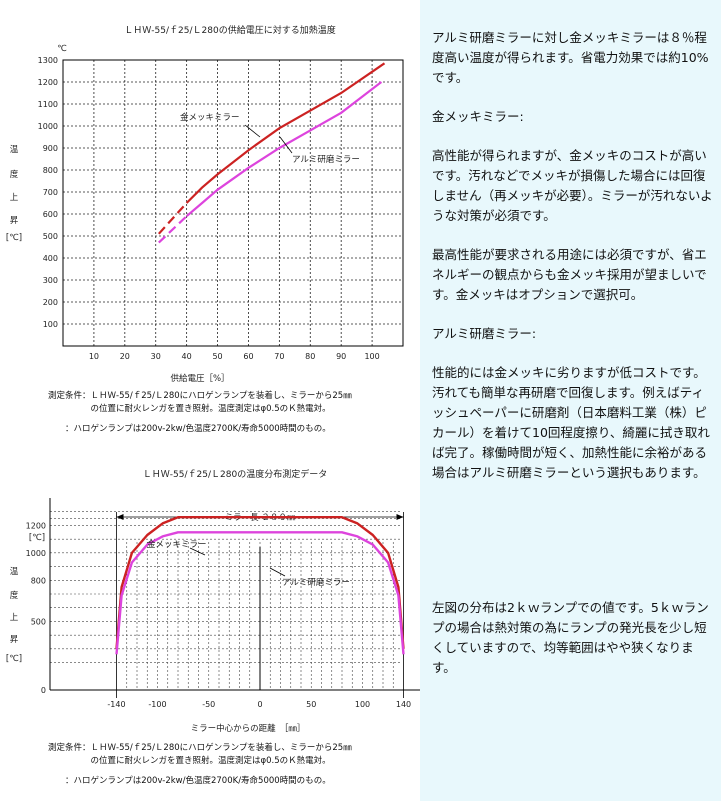  What do you see at coordinates (43, 690) in the screenshot?
I see `y-tick-label: 0` at bounding box center [43, 690].